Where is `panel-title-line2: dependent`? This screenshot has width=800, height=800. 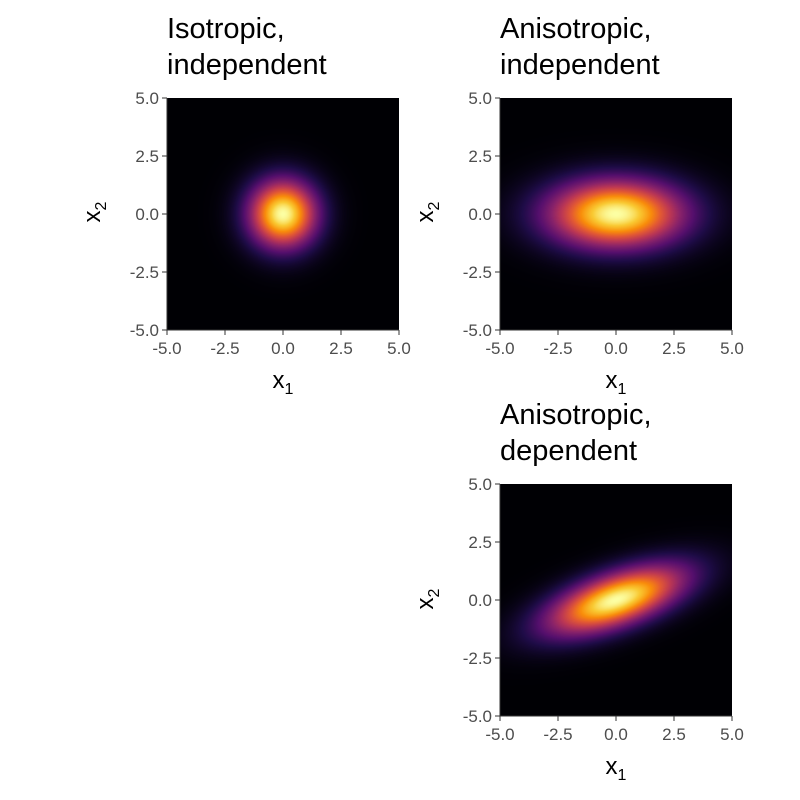
panel-title-line2: dependent is located at coordinates (568, 451).